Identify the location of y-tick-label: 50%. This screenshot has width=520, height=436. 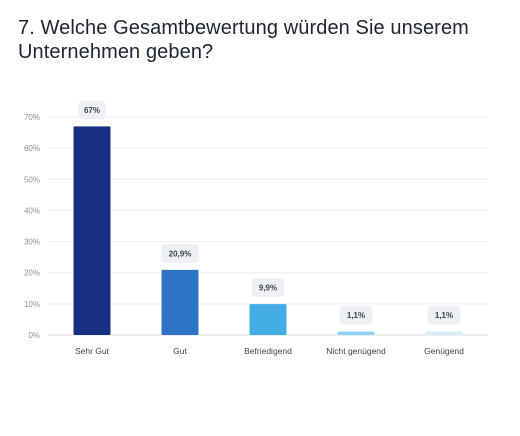
(32, 179).